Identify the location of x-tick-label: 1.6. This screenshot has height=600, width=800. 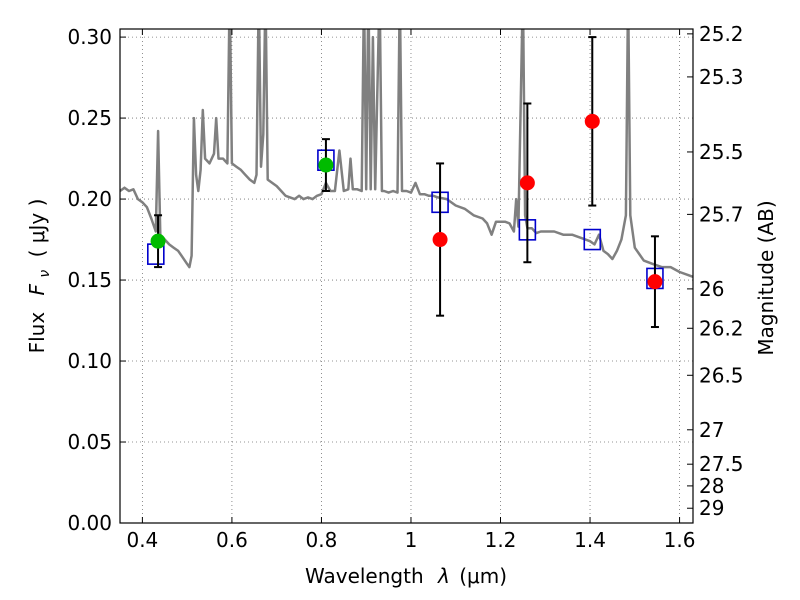
(680, 540).